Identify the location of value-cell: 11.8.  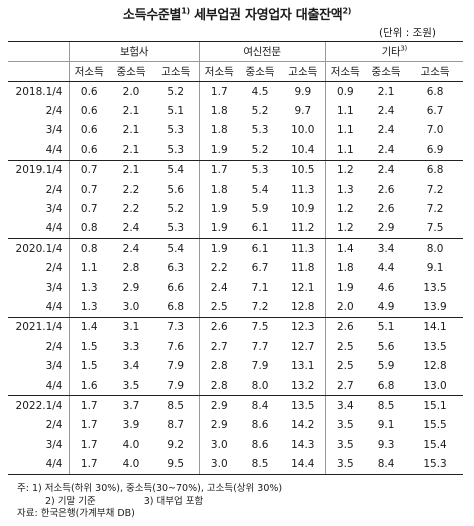
(303, 268).